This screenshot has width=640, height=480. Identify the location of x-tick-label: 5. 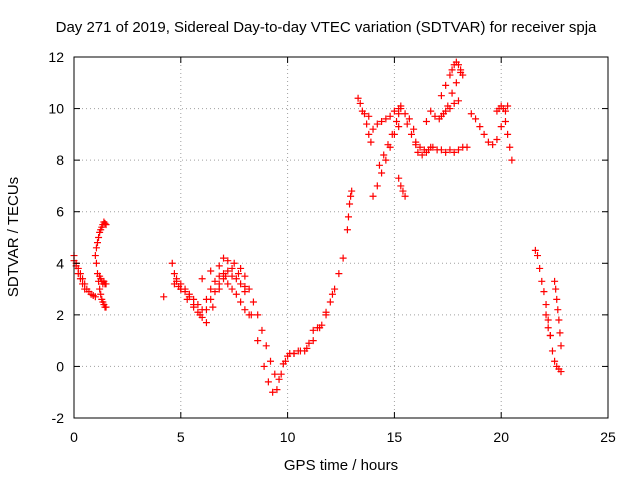
(181, 437).